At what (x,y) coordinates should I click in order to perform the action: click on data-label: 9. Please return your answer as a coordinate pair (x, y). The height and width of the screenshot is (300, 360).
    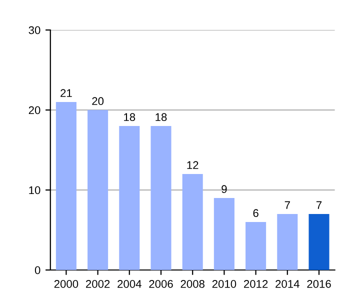
    Looking at the image, I should click on (224, 189).